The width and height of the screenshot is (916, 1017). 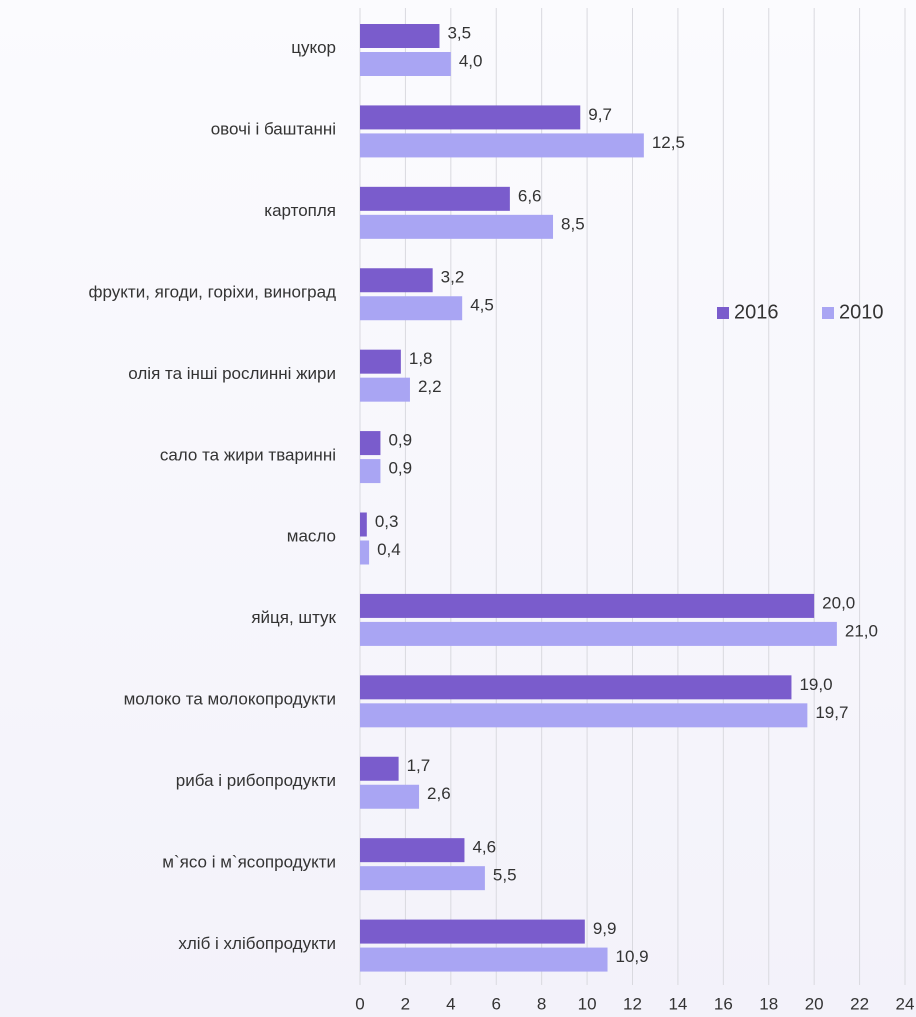 I want to click on x-tick-label: 16, so click(x=723, y=1003).